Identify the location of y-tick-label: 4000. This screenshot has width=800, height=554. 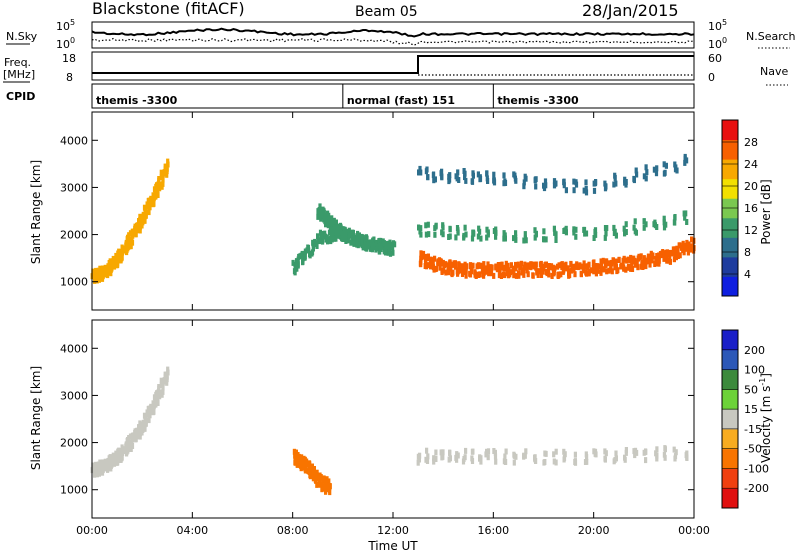
(74, 140).